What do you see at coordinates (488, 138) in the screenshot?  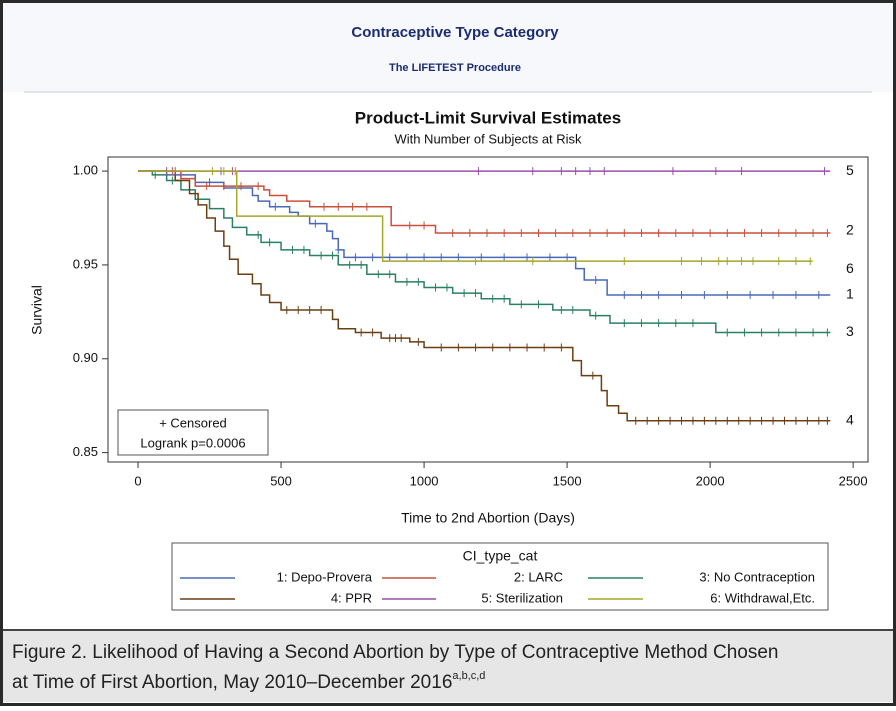 I see `chart-subtitle: With Number of Subjects at Risk` at bounding box center [488, 138].